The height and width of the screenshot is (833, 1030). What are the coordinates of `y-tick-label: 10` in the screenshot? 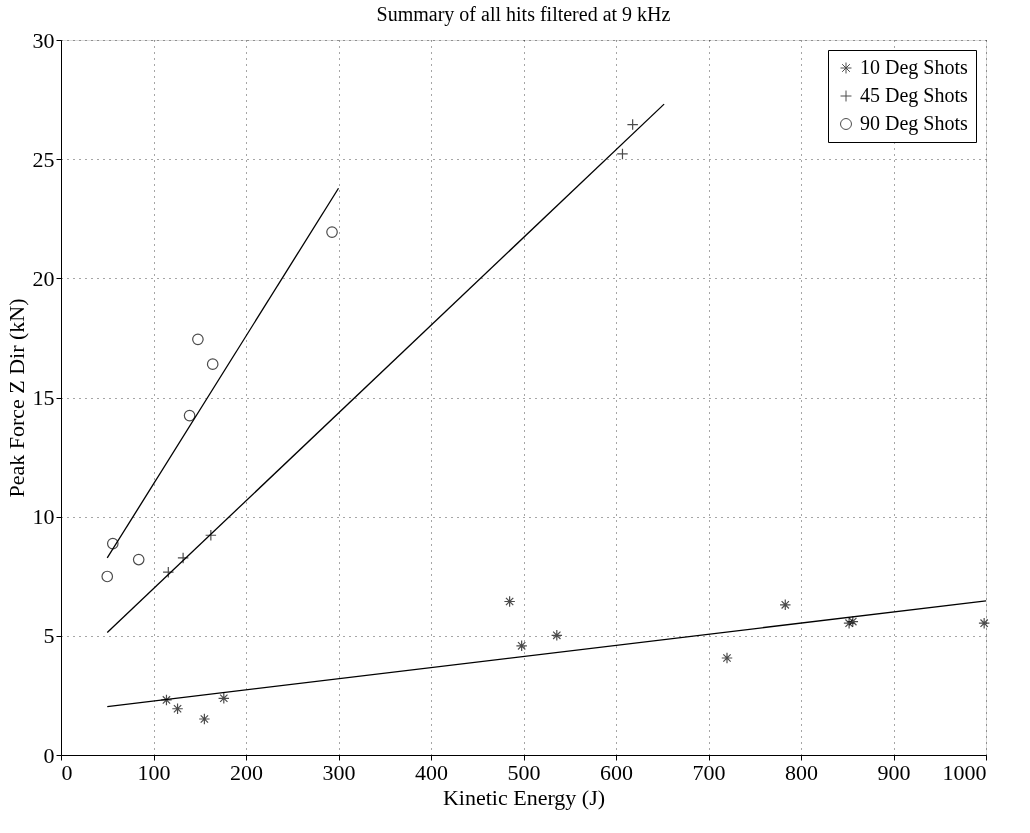 It's located at (43, 517).